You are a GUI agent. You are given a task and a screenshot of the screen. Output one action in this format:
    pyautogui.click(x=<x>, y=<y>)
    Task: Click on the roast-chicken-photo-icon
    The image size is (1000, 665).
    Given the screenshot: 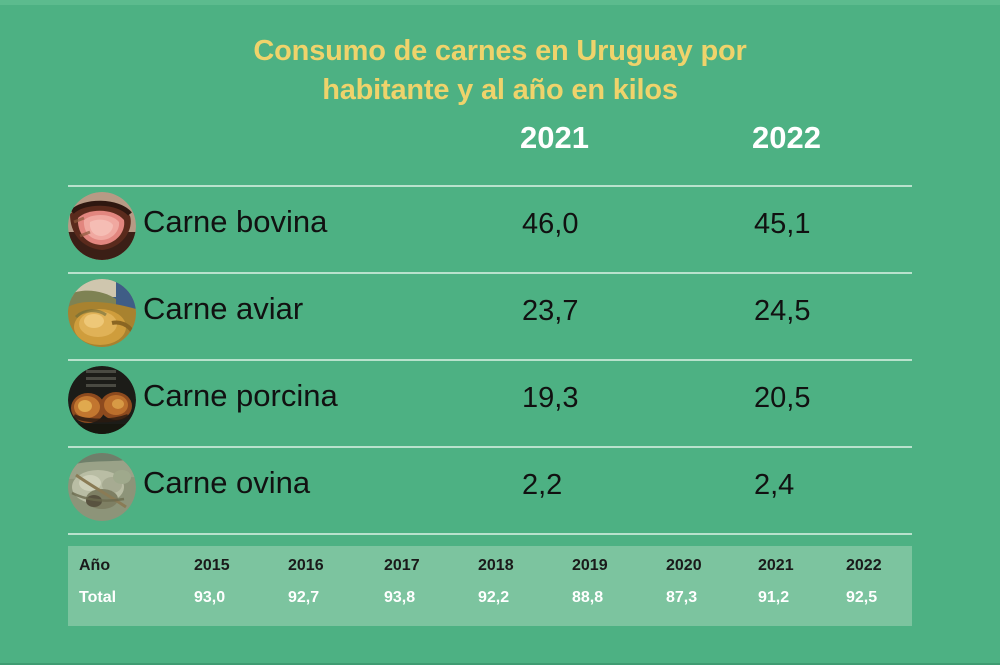 What is the action you would take?
    pyautogui.click(x=102, y=313)
    